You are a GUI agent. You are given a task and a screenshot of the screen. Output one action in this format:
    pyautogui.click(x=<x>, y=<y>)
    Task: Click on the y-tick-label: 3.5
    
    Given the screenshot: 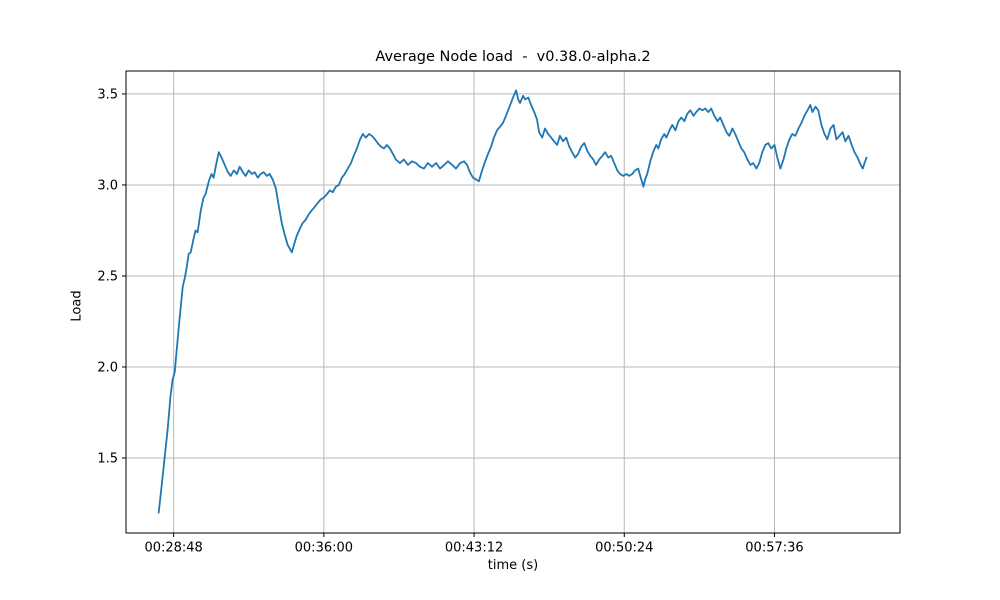 What is the action you would take?
    pyautogui.click(x=107, y=94)
    